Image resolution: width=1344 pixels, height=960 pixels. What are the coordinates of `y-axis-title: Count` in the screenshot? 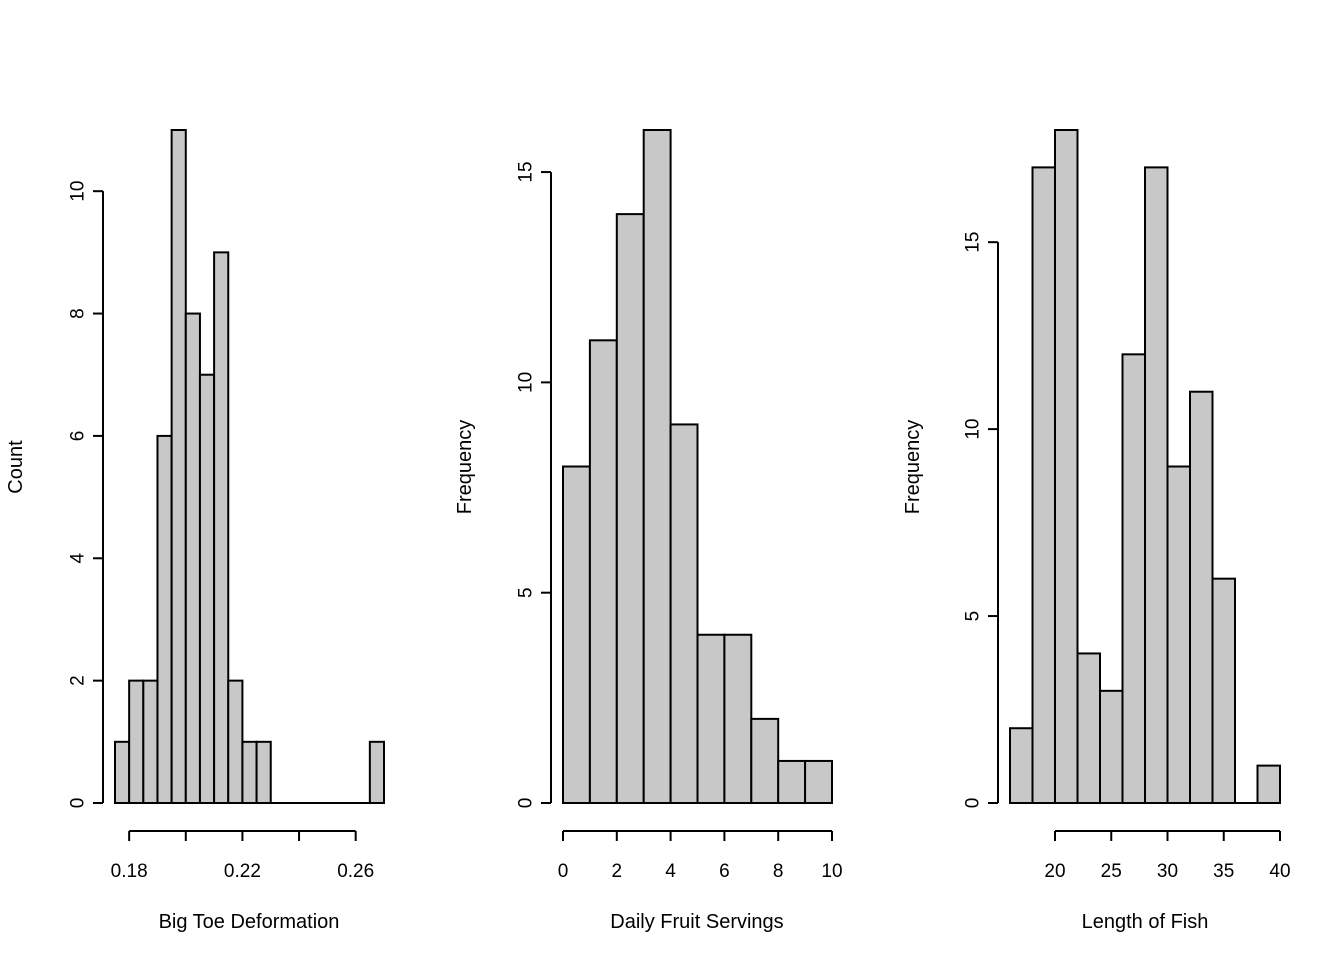 It's located at (16, 467).